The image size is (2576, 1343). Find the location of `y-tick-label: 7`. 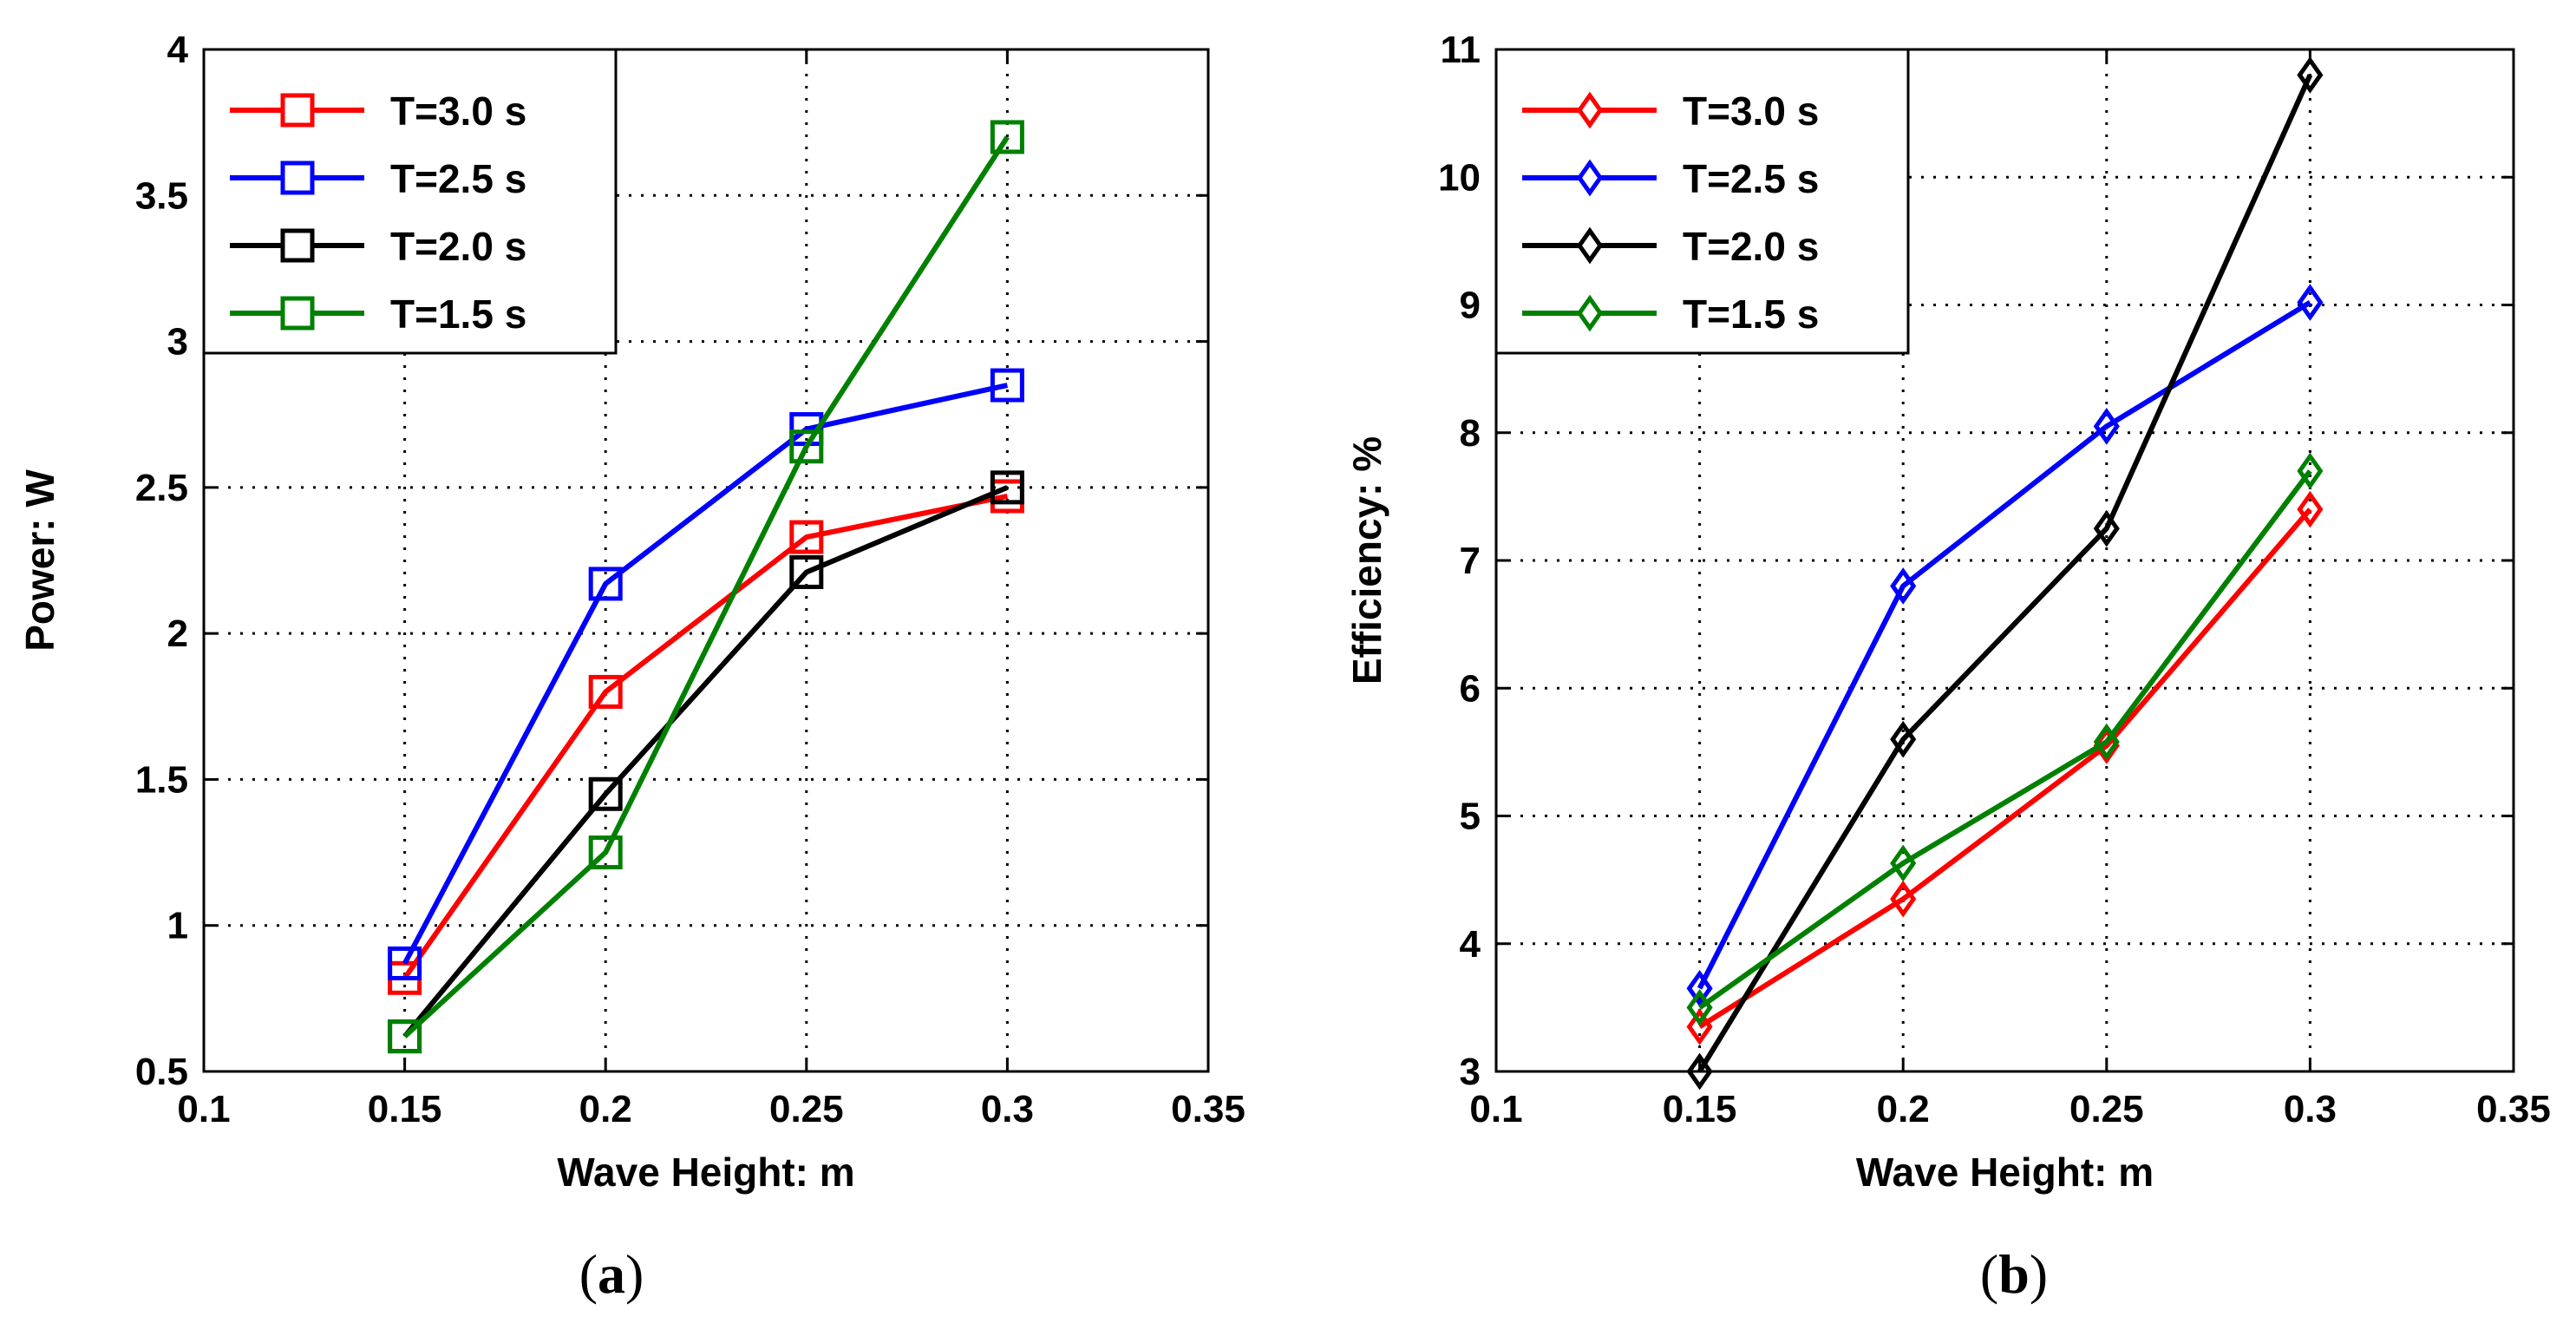

y-tick-label: 7 is located at coordinates (1470, 561).